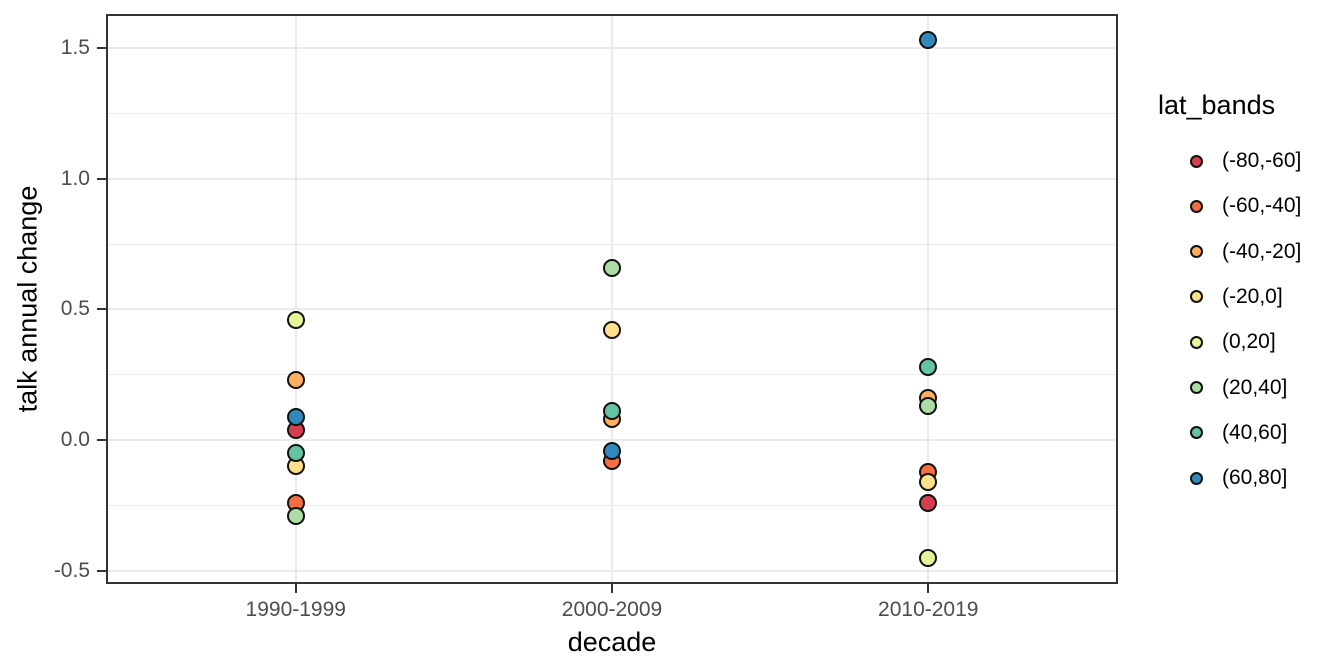 Image resolution: width=1344 pixels, height=672 pixels. What do you see at coordinates (1262, 160) in the screenshot?
I see `legend-label: (-80,-60]` at bounding box center [1262, 160].